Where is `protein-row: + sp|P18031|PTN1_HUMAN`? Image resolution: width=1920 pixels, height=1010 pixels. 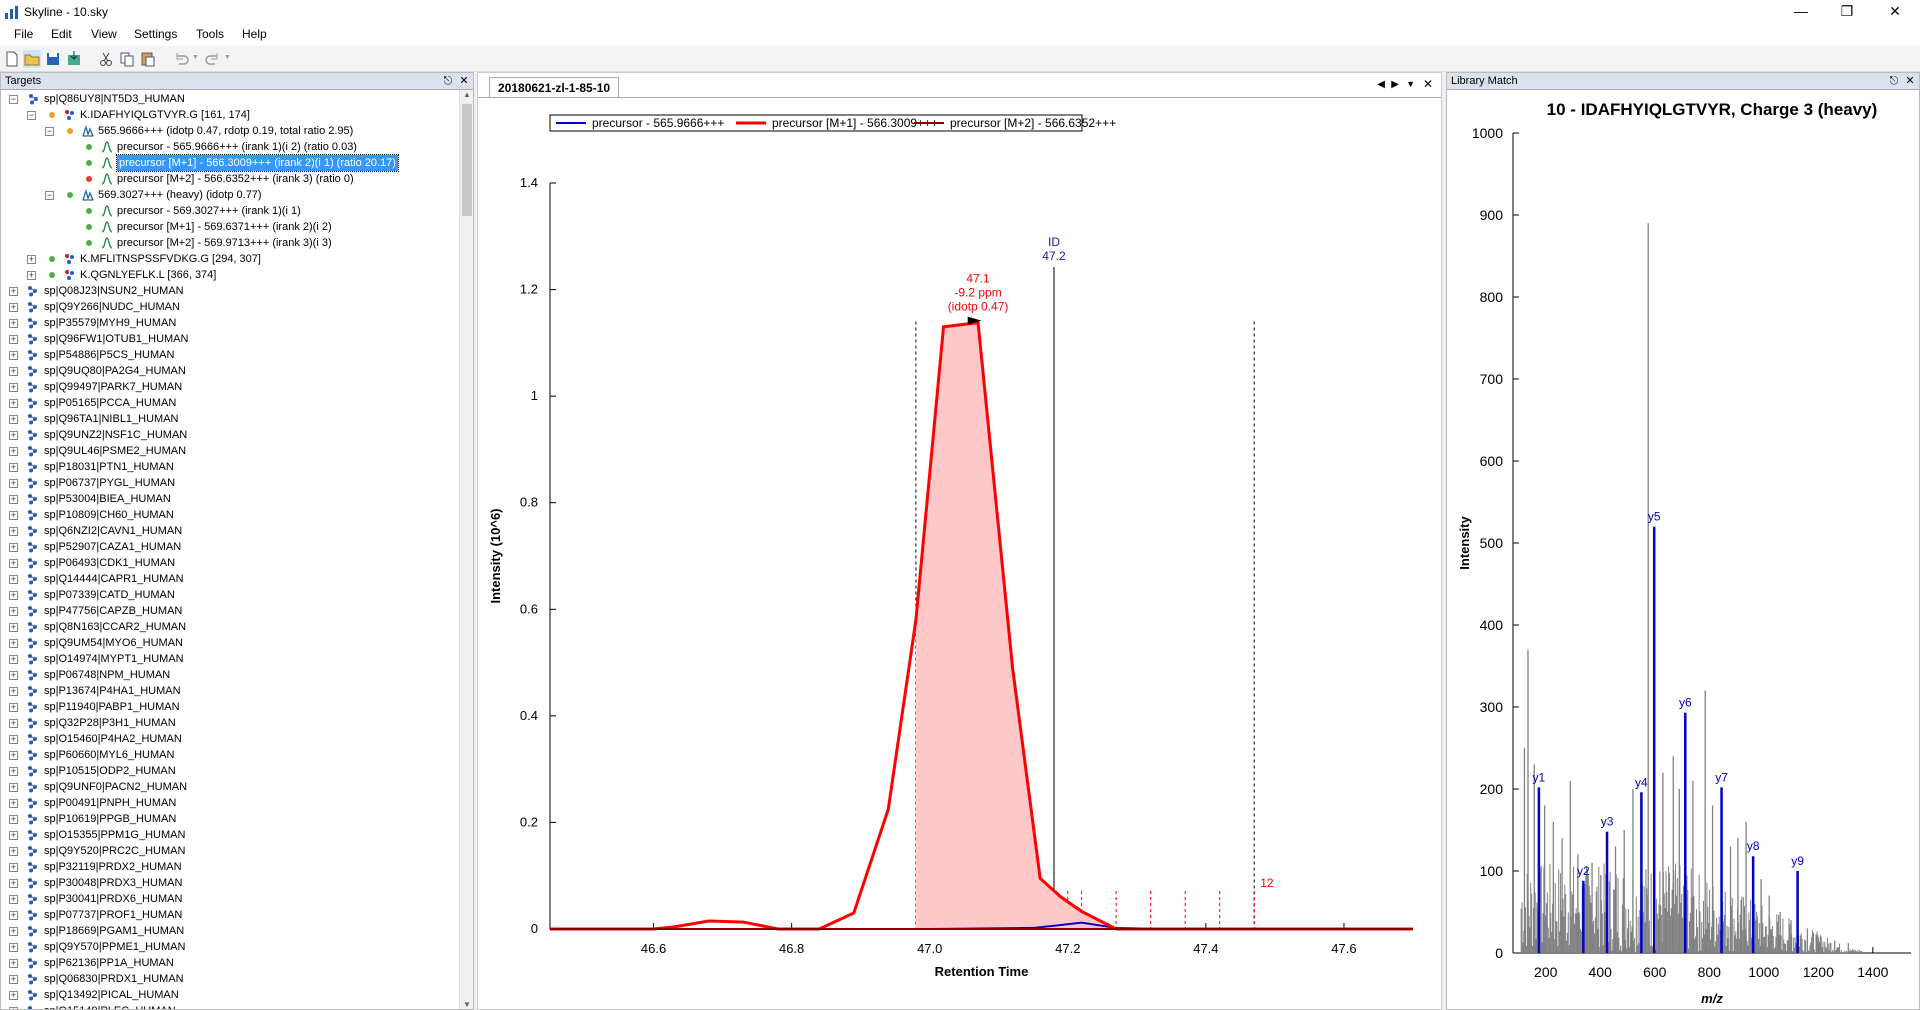 protein-row: + sp|P18031|PTN1_HUMAN is located at coordinates (230, 467).